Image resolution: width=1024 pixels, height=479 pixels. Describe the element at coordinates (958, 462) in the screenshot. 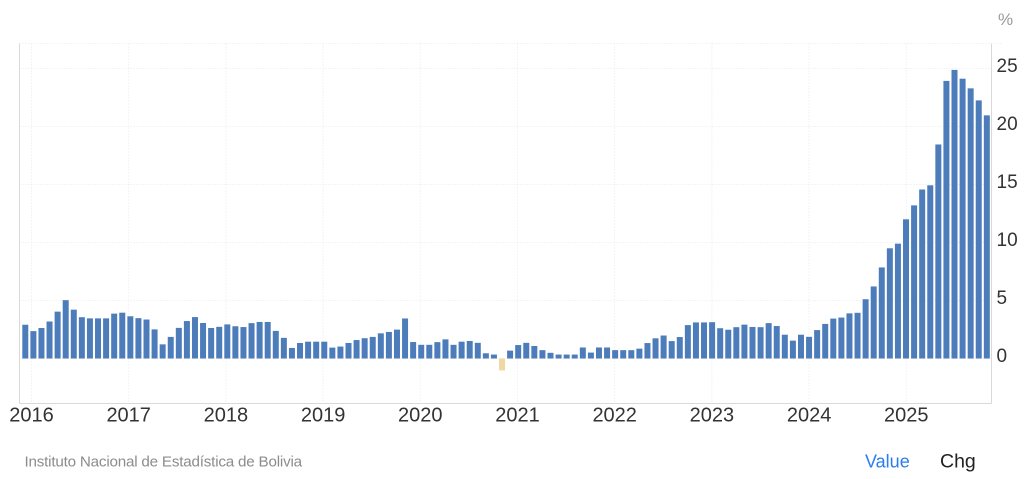

I see `svg-text: Chg` at that location.